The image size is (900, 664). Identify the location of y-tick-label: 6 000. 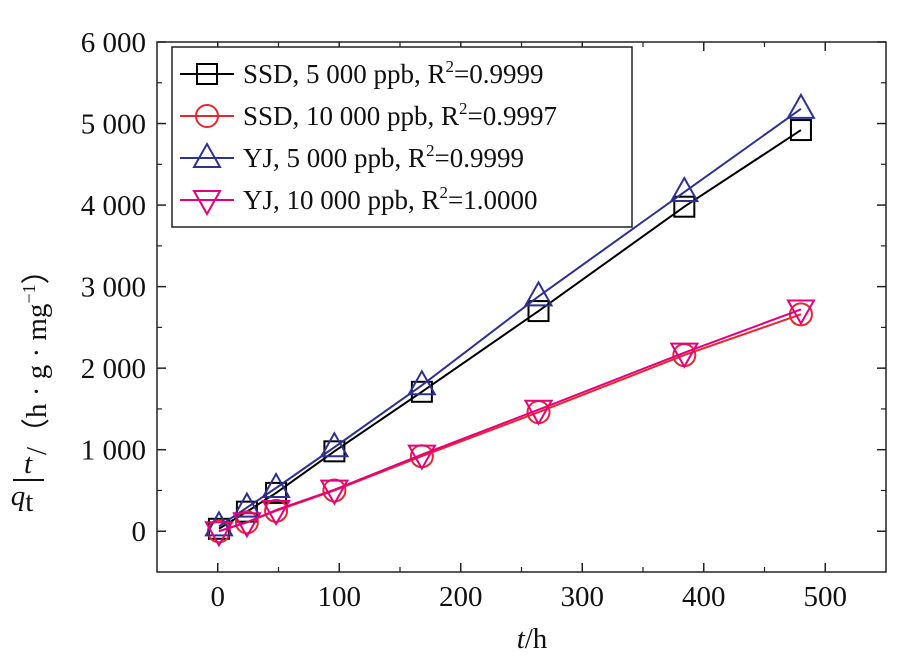
(113, 43).